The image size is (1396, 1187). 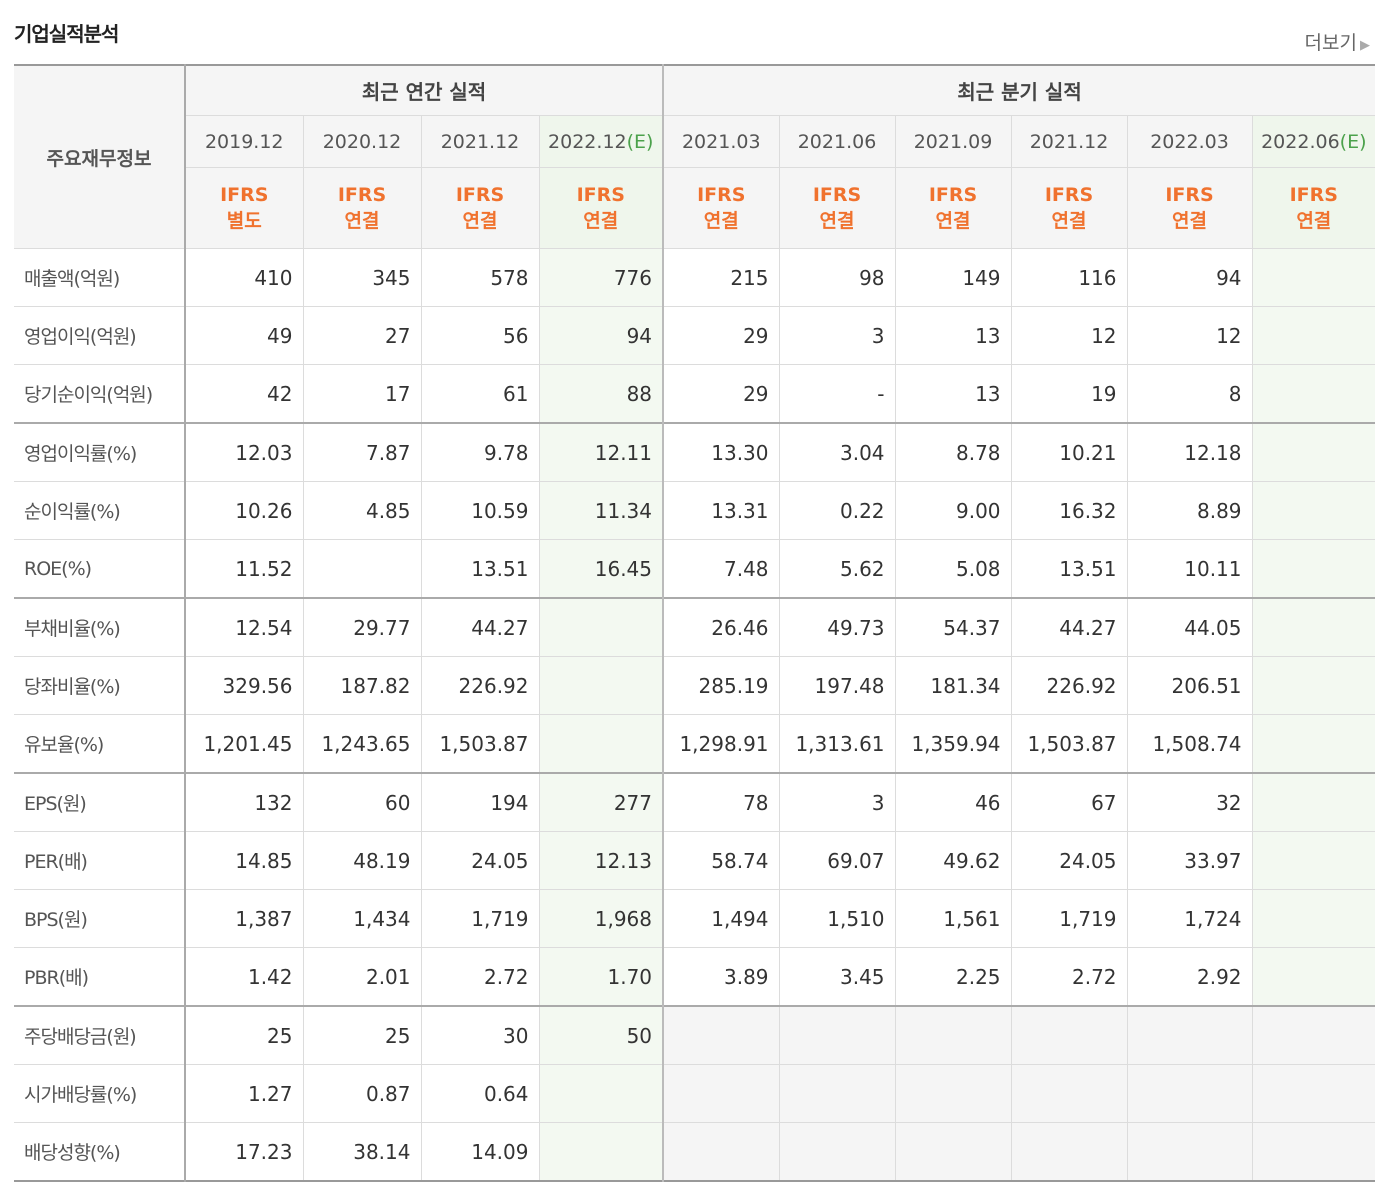 I want to click on period: 2019.12, so click(x=244, y=141).